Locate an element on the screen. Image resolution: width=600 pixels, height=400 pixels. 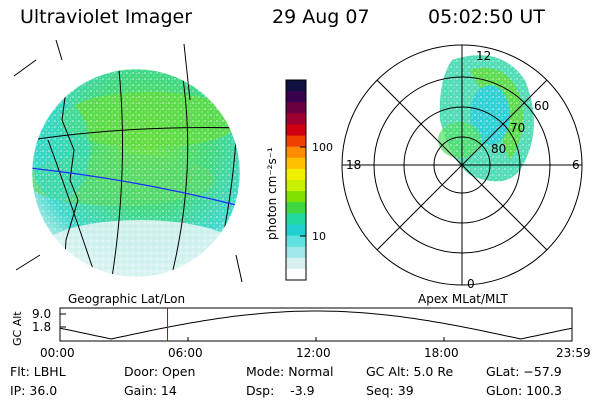
geographic-caption: Geographic Lat/Lon is located at coordinates (126, 299).